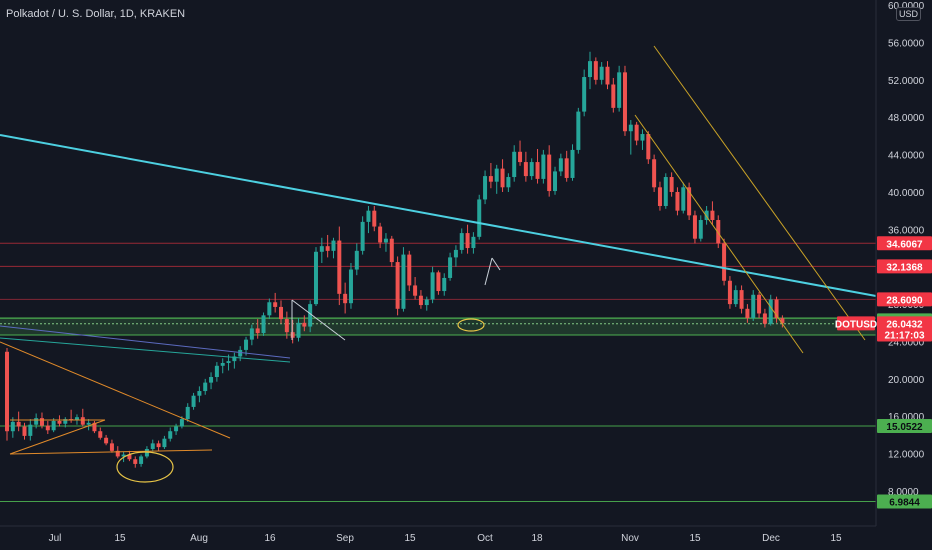  Describe the element at coordinates (906, 193) in the screenshot. I see `y-tick-label: 40.0000` at that location.